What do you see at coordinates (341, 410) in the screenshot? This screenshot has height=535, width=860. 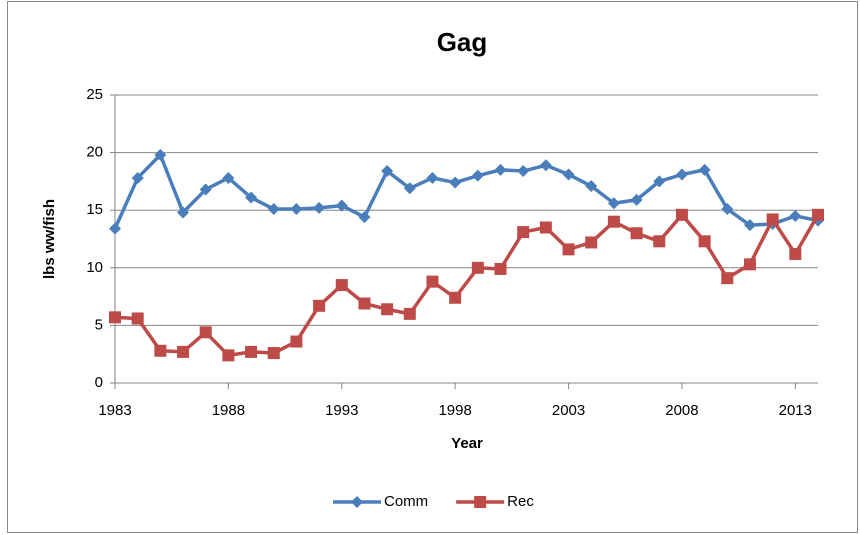 I see `x-tick-label: 1993` at bounding box center [341, 410].